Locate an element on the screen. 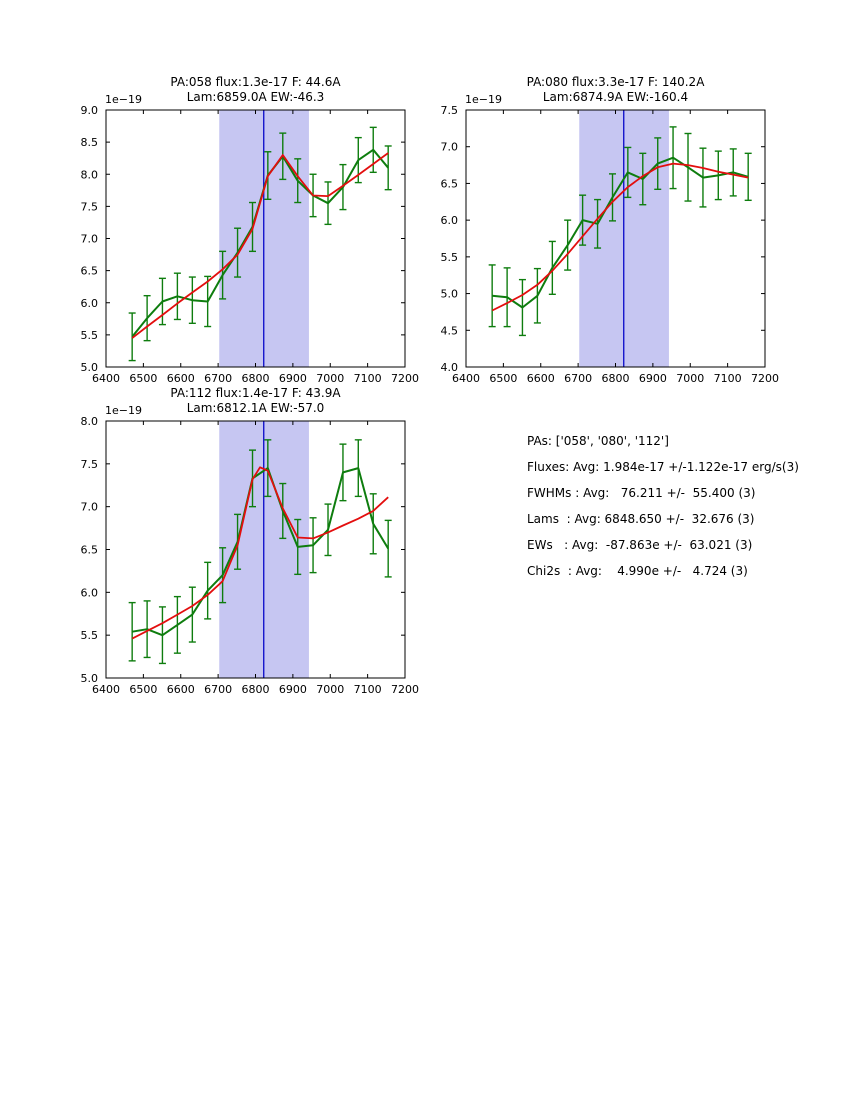 Image resolution: width=850 pixels, height=1100 pixels. stats-line-chi2s: Chi2s : Avg: 4.990e +/- 4.724 (3) is located at coordinates (637, 571).